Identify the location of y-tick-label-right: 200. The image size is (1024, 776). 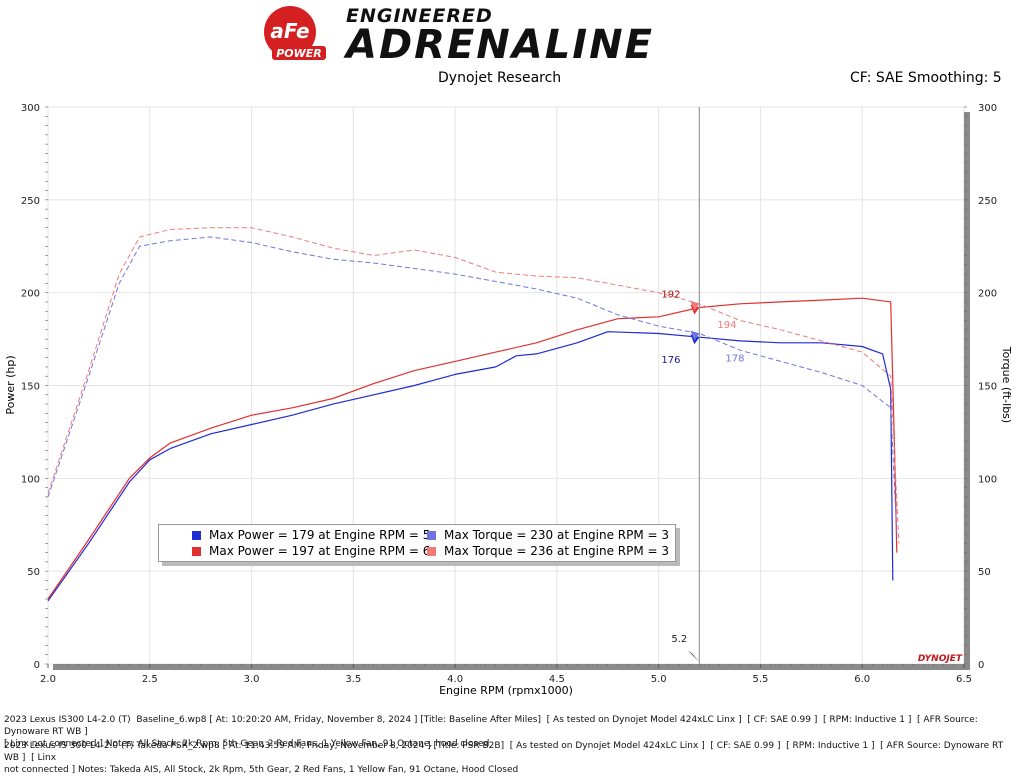
(987, 294).